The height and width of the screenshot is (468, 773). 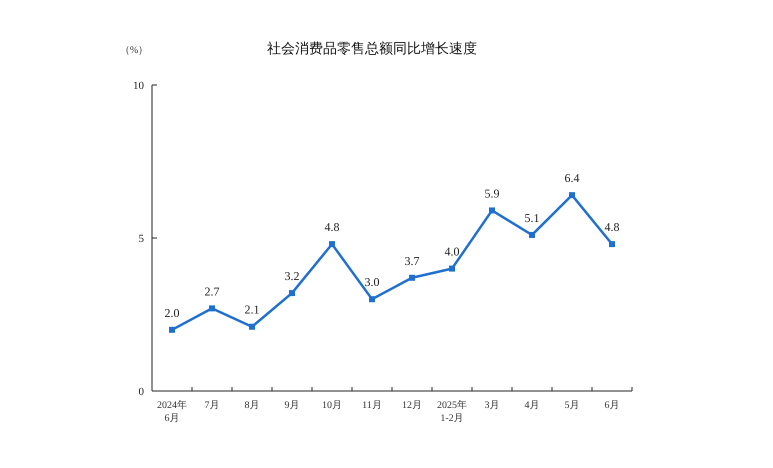 I want to click on x-tick-label: 3月, so click(x=492, y=405).